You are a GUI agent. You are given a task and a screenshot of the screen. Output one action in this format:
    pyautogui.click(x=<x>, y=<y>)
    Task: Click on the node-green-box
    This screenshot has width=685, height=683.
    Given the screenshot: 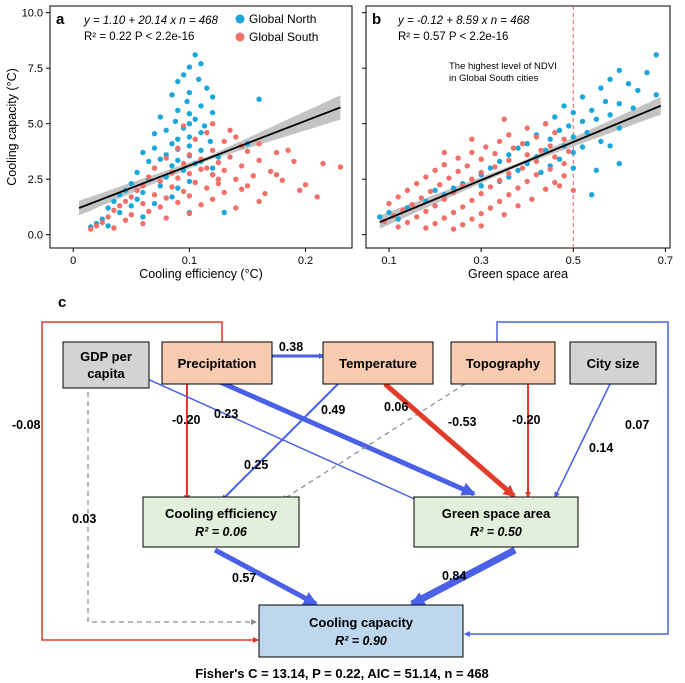 What is the action you would take?
    pyautogui.click(x=496, y=522)
    